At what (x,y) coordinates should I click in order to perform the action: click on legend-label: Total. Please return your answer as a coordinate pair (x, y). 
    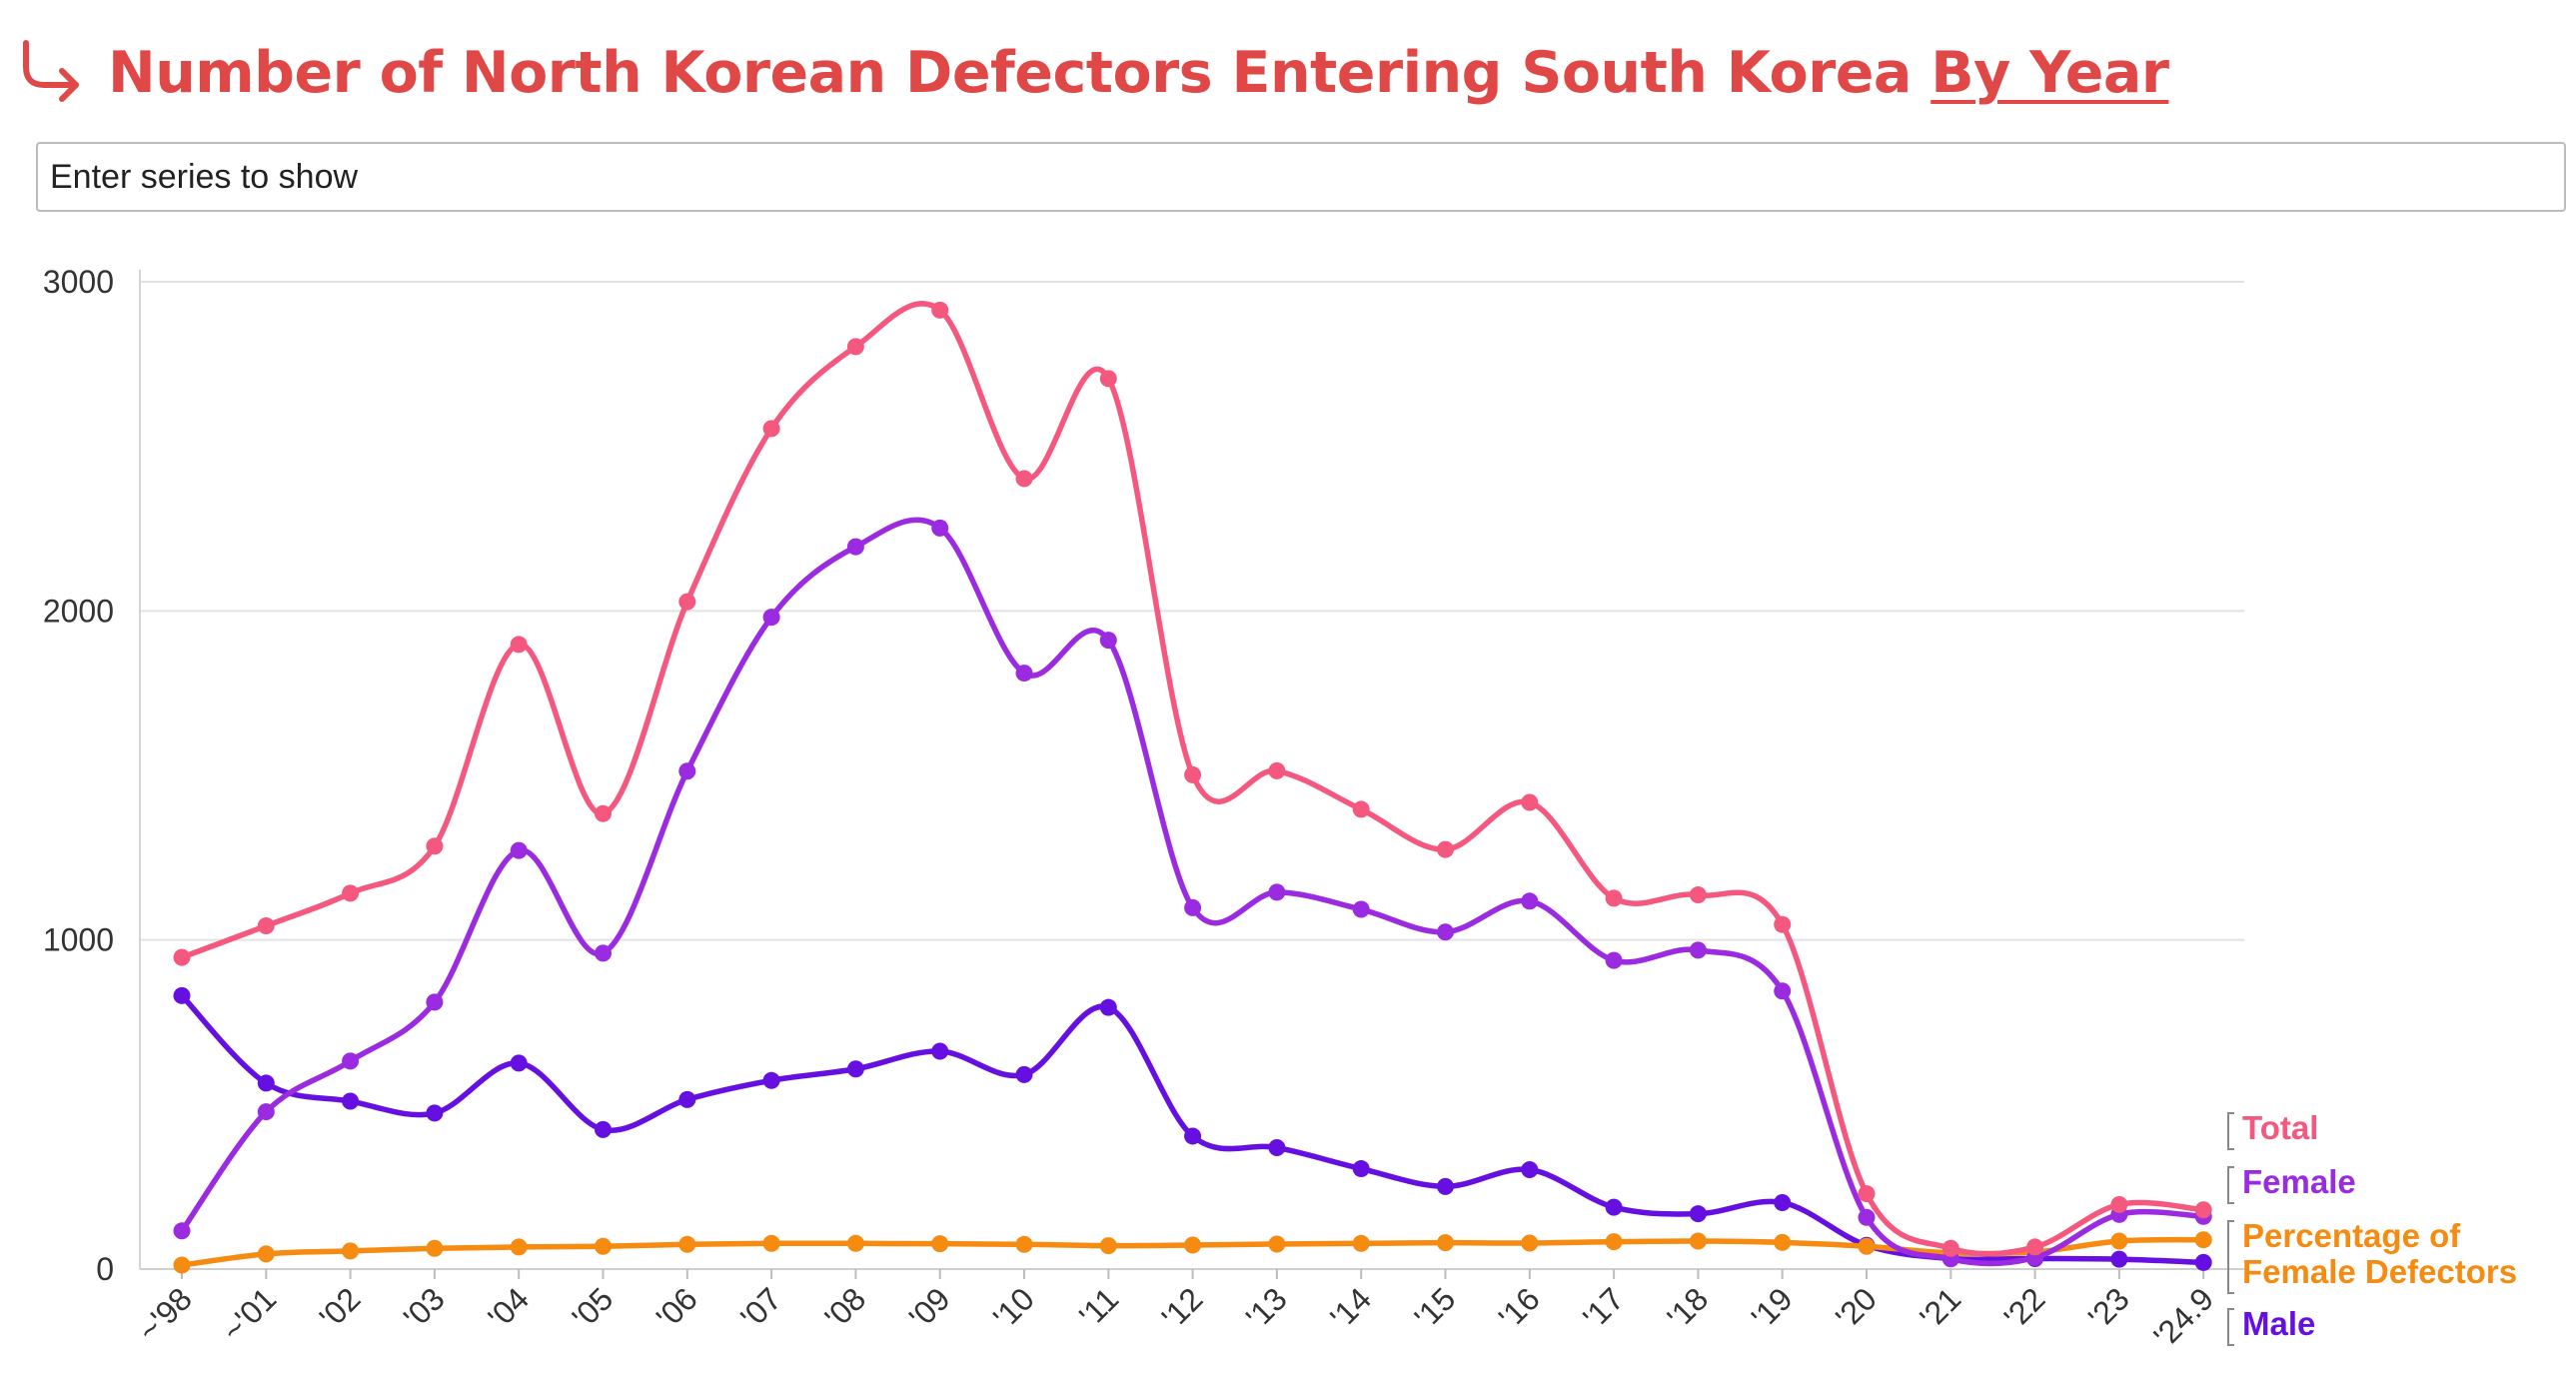
    Looking at the image, I should click on (2280, 1127).